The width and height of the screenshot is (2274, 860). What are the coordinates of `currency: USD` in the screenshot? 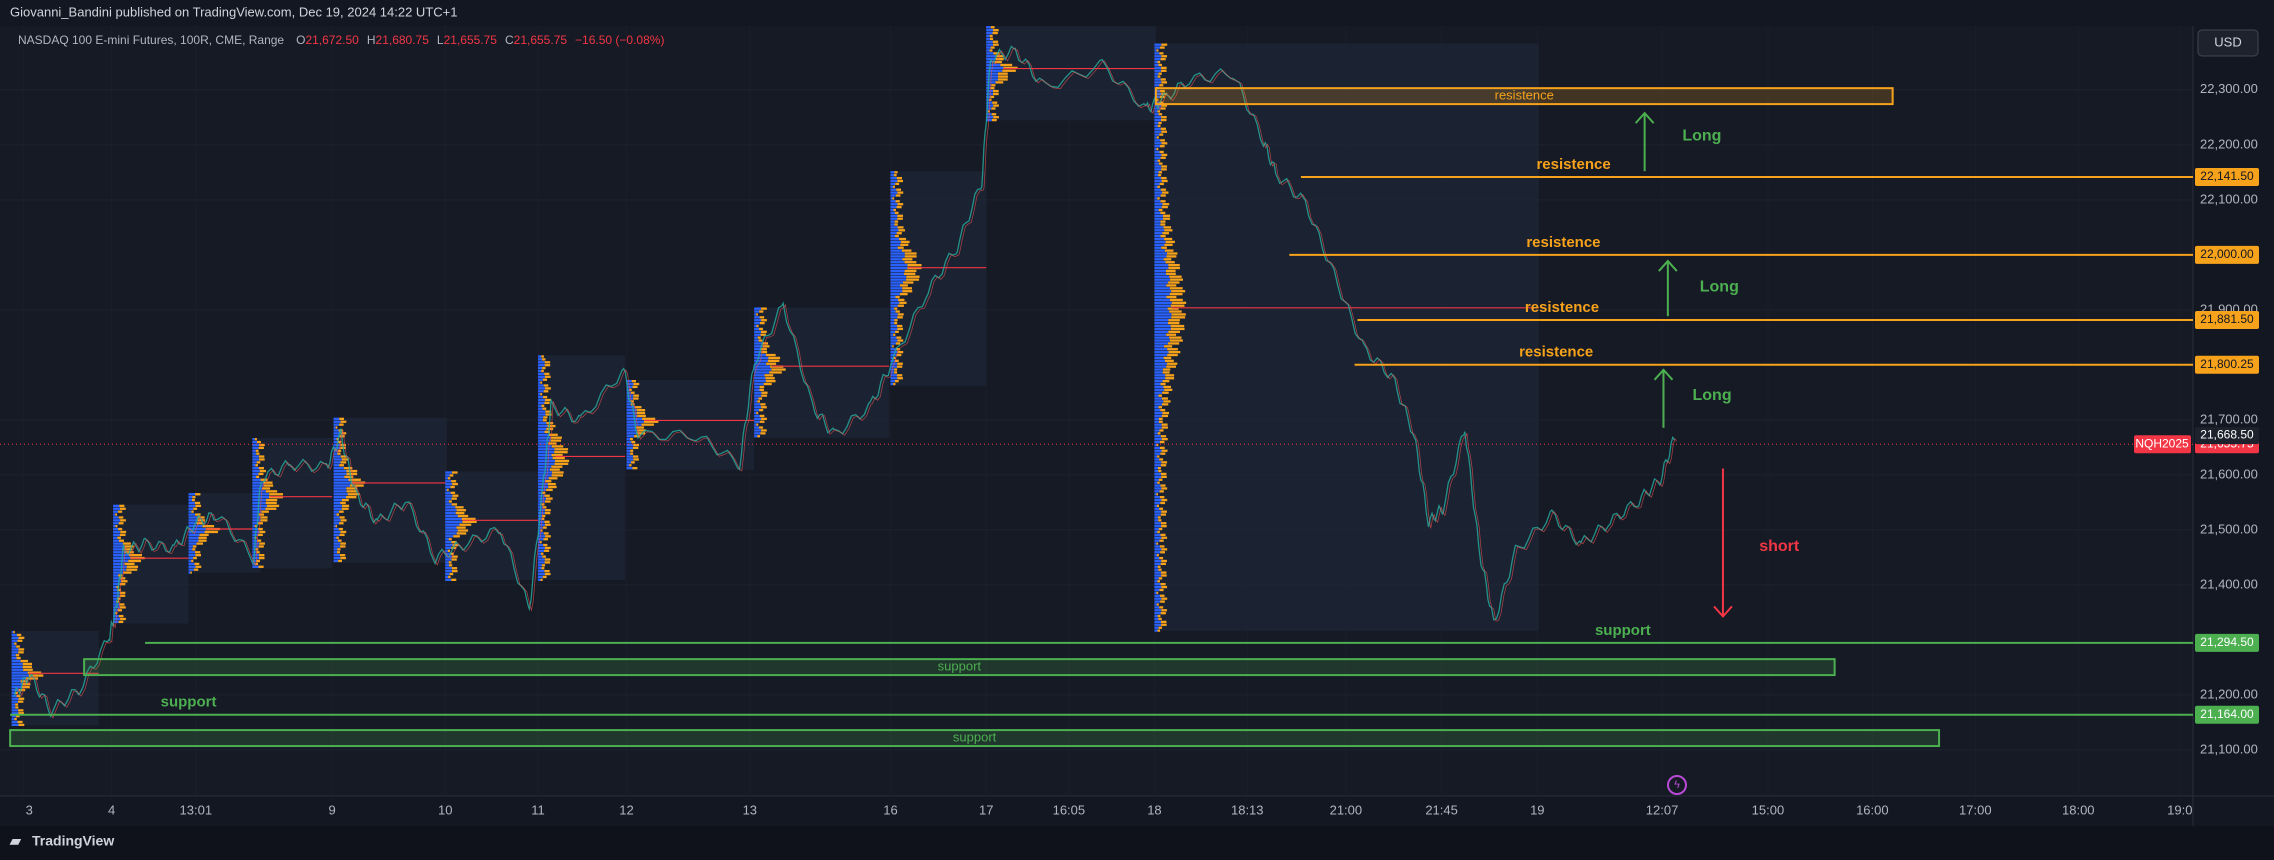 It's located at (2227, 41).